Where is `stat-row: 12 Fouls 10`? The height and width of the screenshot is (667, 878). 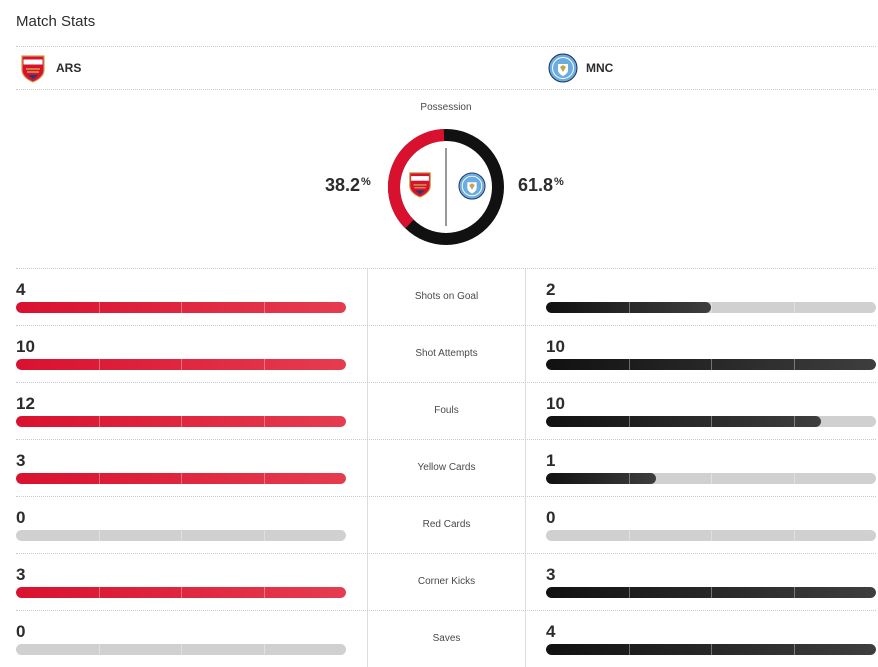 stat-row: 12 Fouls 10 is located at coordinates (446, 410).